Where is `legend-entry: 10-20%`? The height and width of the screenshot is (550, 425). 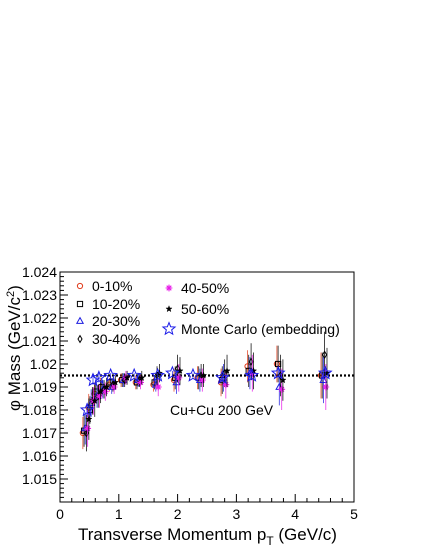 legend-entry: 10-20% is located at coordinates (108, 304).